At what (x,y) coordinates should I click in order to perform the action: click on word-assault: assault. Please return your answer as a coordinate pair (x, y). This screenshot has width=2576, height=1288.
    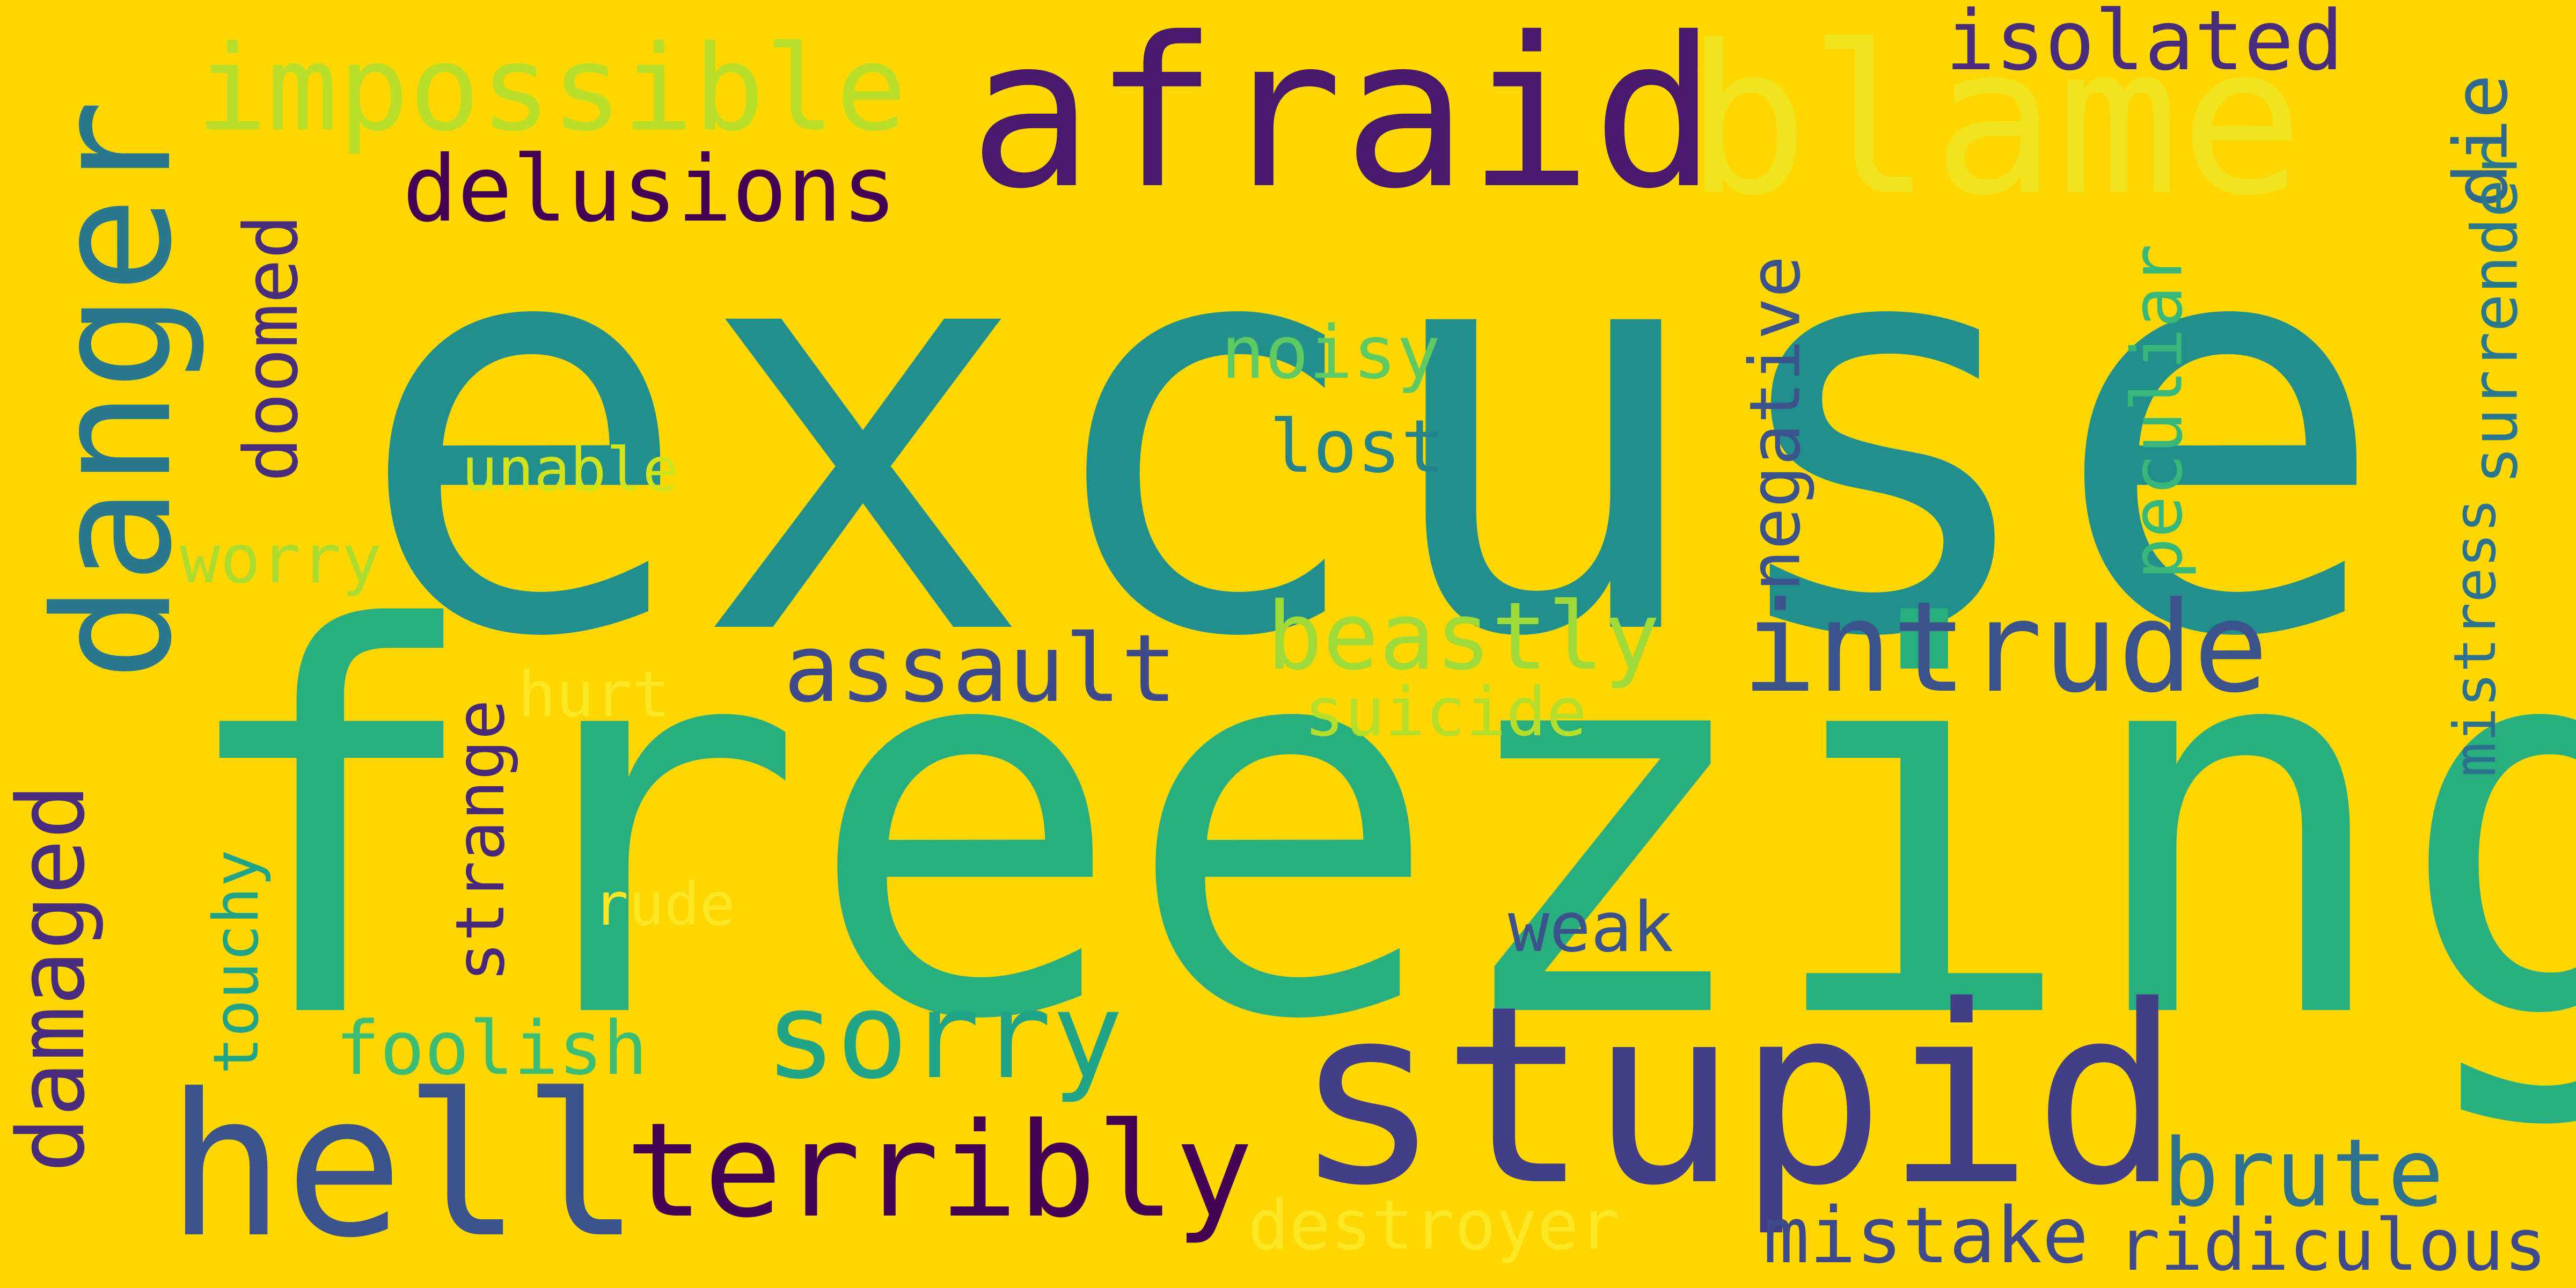
    Looking at the image, I should click on (980, 668).